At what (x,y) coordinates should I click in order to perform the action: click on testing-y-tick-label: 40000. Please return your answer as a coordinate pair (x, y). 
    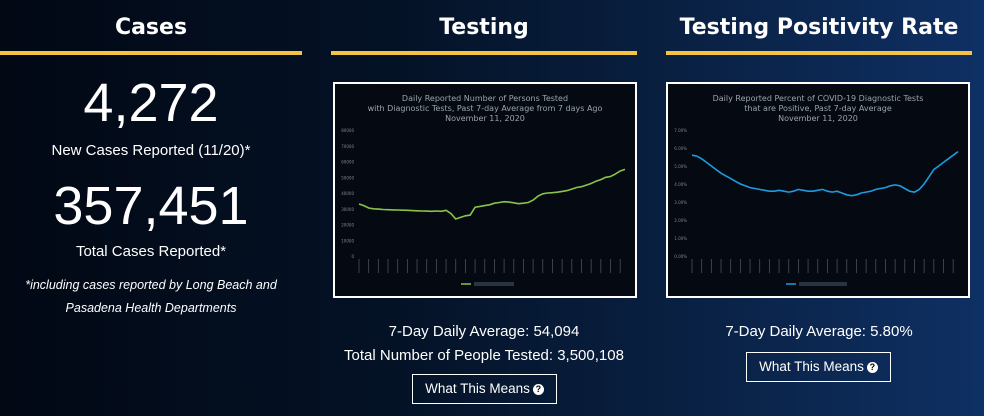
    Looking at the image, I should click on (347, 193).